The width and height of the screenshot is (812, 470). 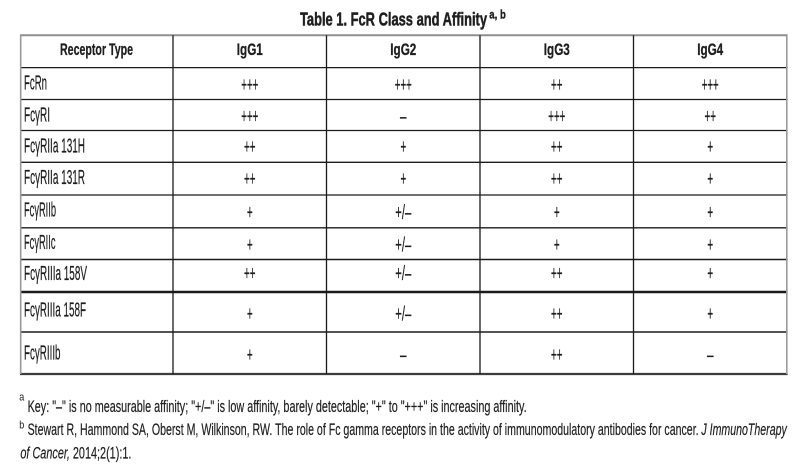 What do you see at coordinates (393, 20) in the screenshot?
I see `svg-text:Table 1. FcR Class and Affinit: Table 1. FcR Class and Affinity` at bounding box center [393, 20].